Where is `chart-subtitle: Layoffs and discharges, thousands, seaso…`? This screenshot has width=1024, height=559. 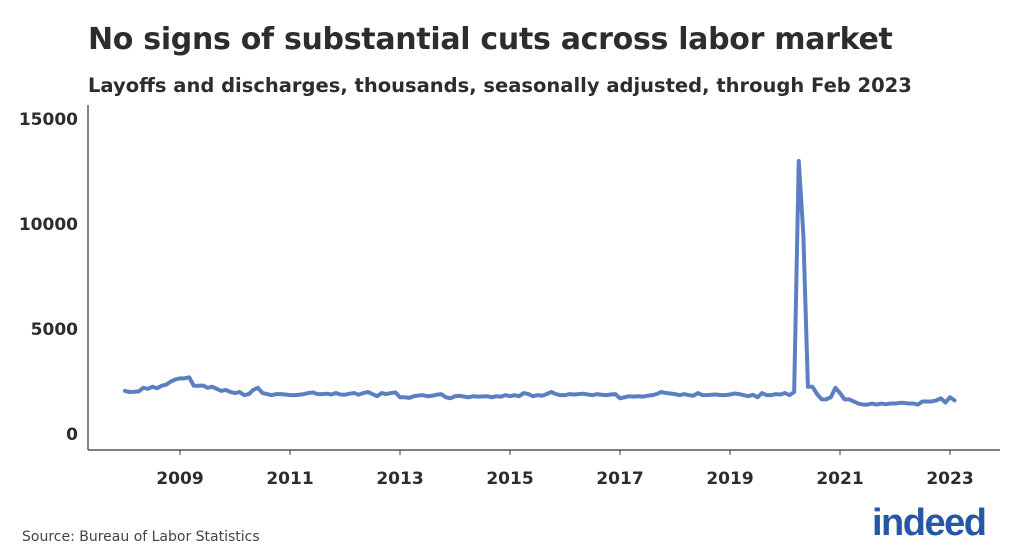 chart-subtitle: Layoffs and discharges, thousands, seaso… is located at coordinates (500, 85).